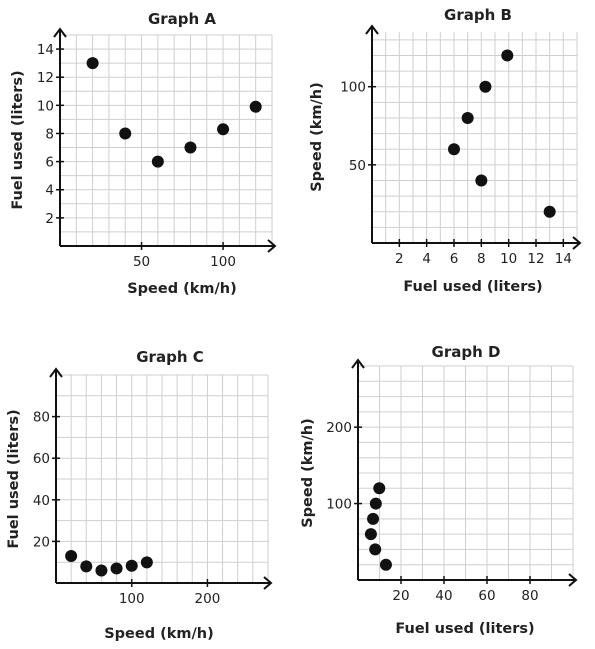  I want to click on y-tick-label: 2, so click(49, 219).